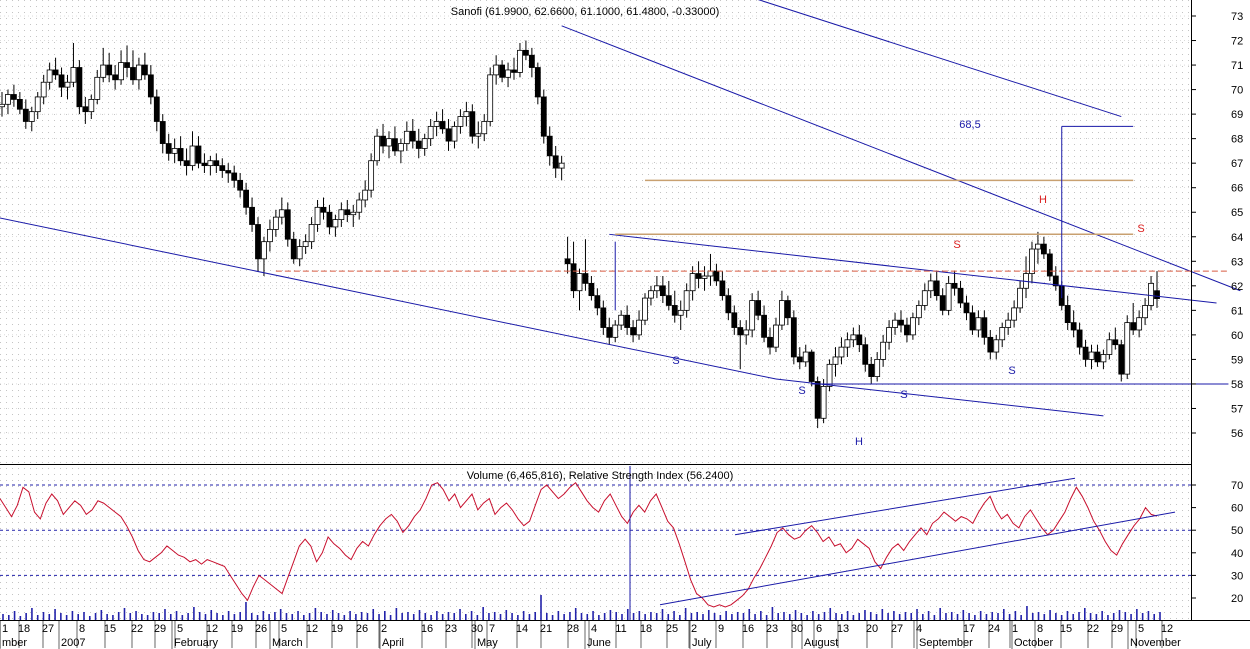 Image resolution: width=1250 pixels, height=649 pixels. Describe the element at coordinates (1237, 17) in the screenshot. I see `y-tick-label: 73` at that location.